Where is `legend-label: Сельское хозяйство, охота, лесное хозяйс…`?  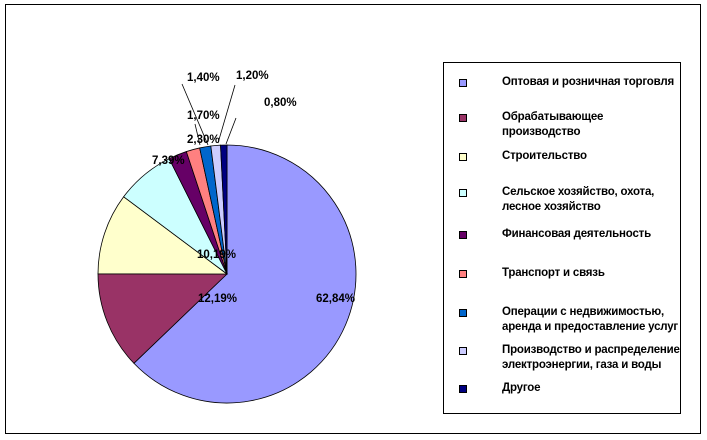
legend-label: Сельское хозяйство, охота, лесное хозяйс… is located at coordinates (578, 199).